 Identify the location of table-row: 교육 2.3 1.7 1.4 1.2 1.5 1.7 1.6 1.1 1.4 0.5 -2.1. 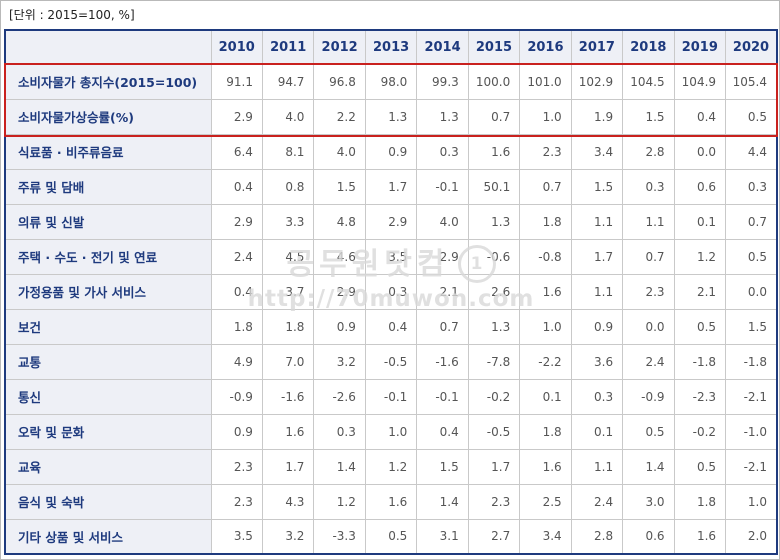
(391, 466).